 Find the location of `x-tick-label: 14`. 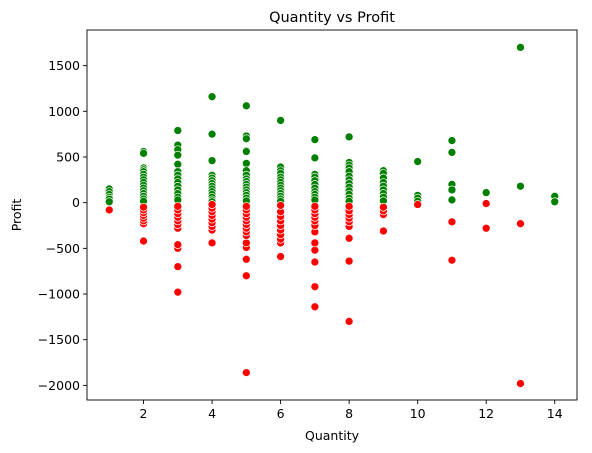

x-tick-label: 14 is located at coordinates (555, 413).